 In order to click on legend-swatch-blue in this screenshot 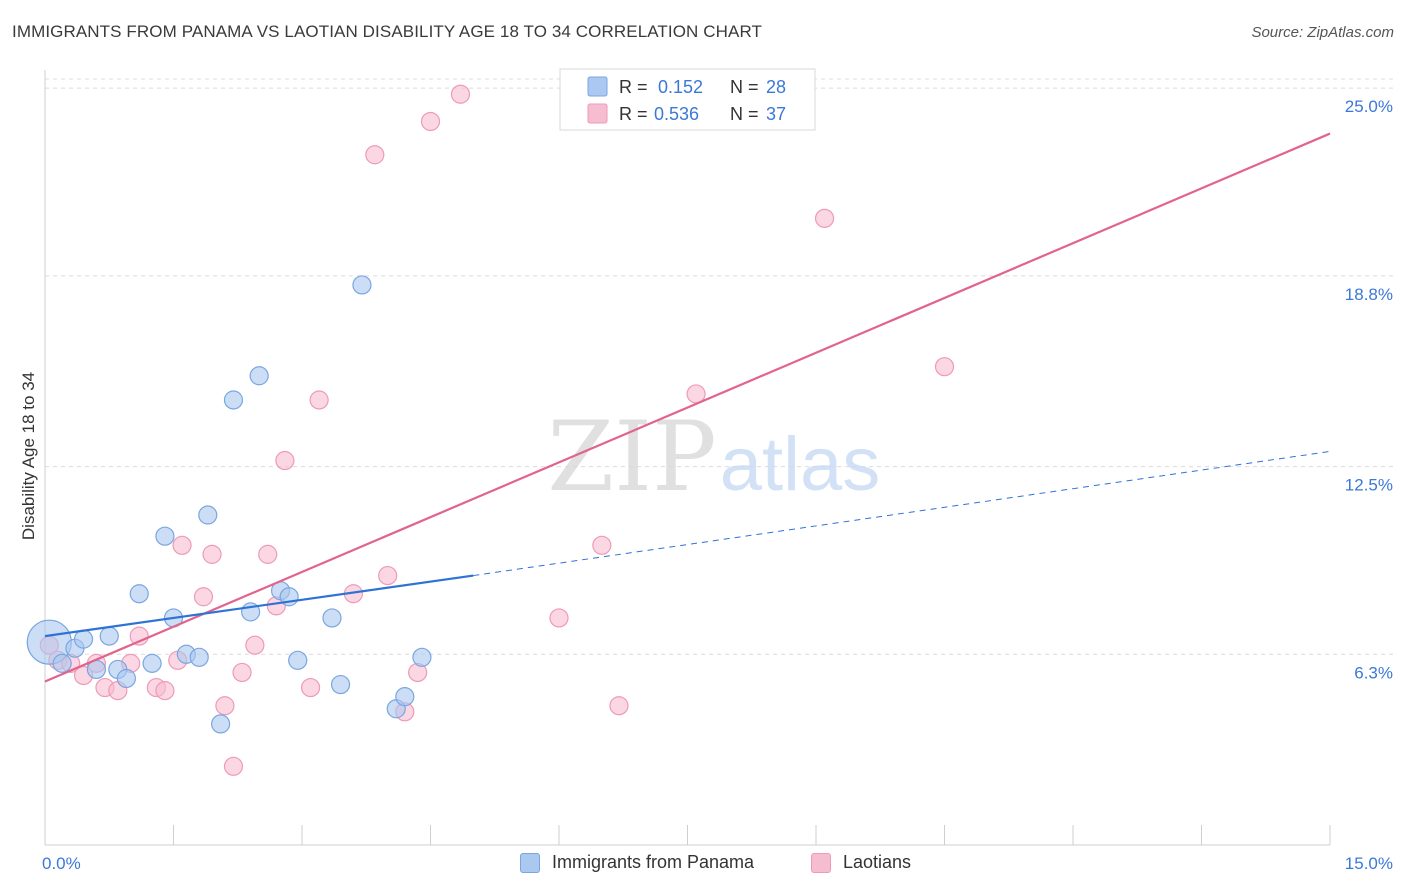, I will do `click(597, 86)`.